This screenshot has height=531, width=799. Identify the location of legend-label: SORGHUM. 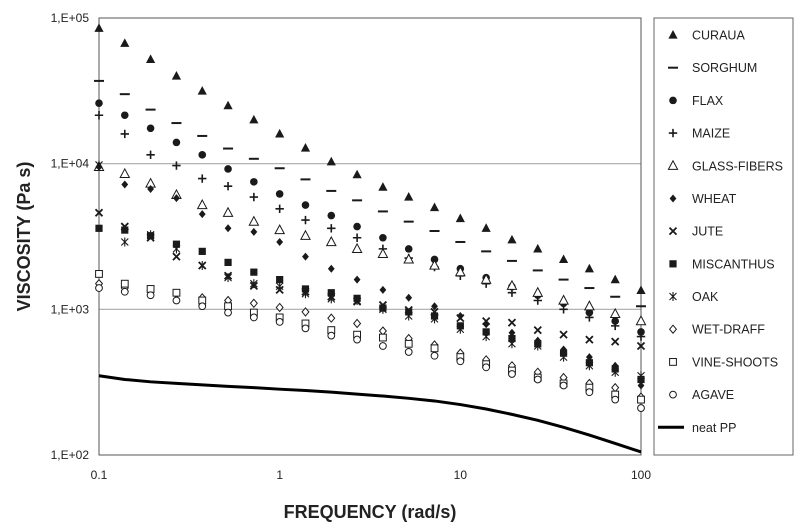
(724, 68).